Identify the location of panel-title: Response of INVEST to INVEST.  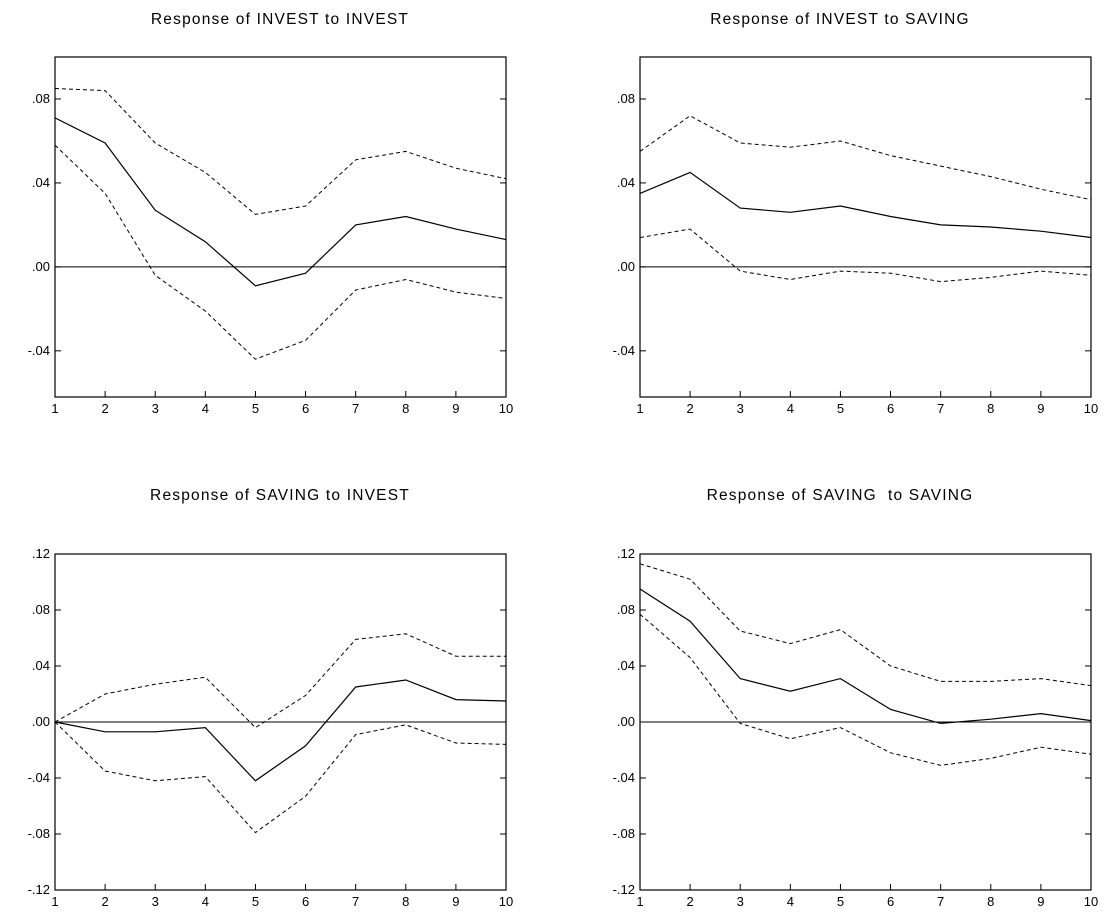
(280, 19).